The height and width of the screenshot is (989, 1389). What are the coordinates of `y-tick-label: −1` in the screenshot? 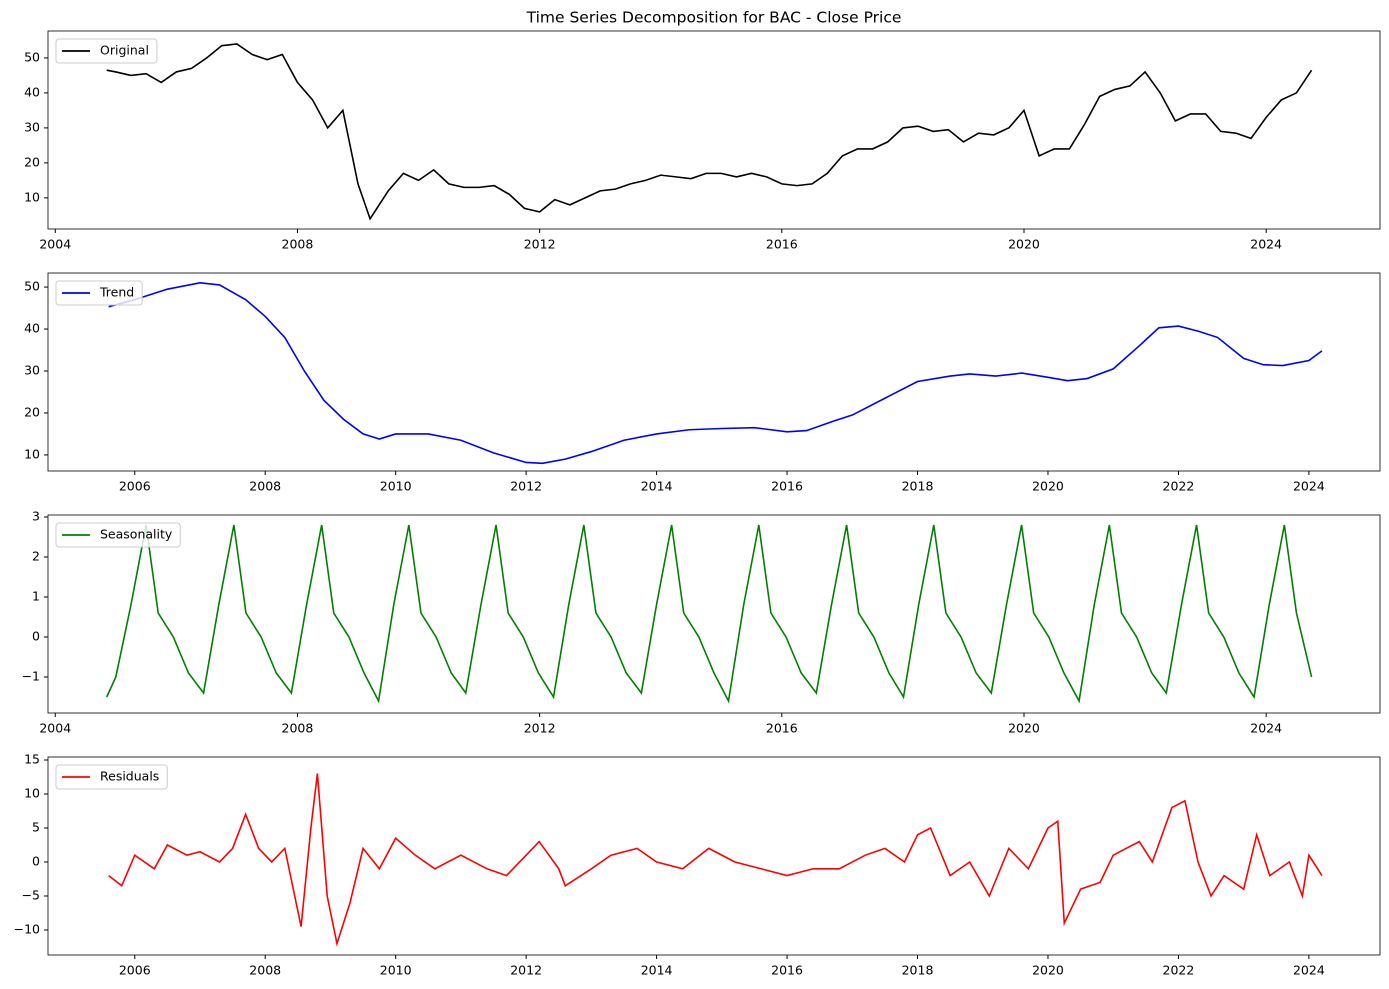 It's located at (31, 676).